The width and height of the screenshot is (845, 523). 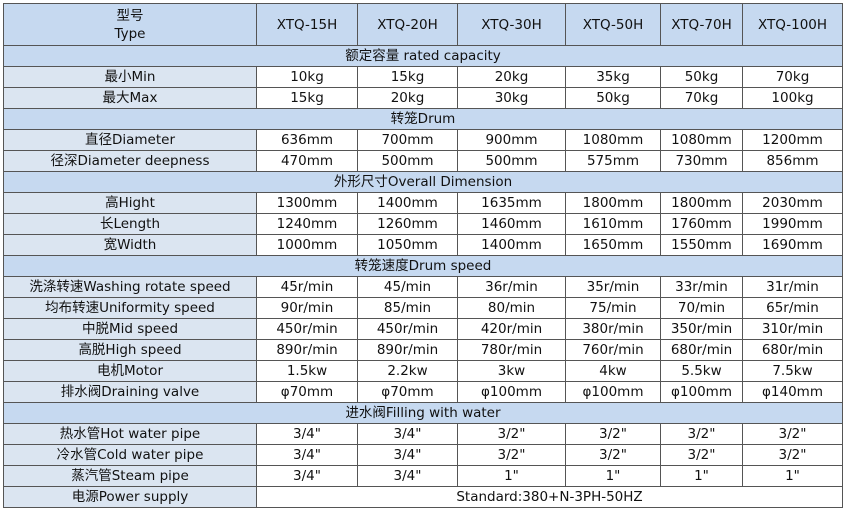 What do you see at coordinates (701, 161) in the screenshot?
I see `value-cell: 730mm` at bounding box center [701, 161].